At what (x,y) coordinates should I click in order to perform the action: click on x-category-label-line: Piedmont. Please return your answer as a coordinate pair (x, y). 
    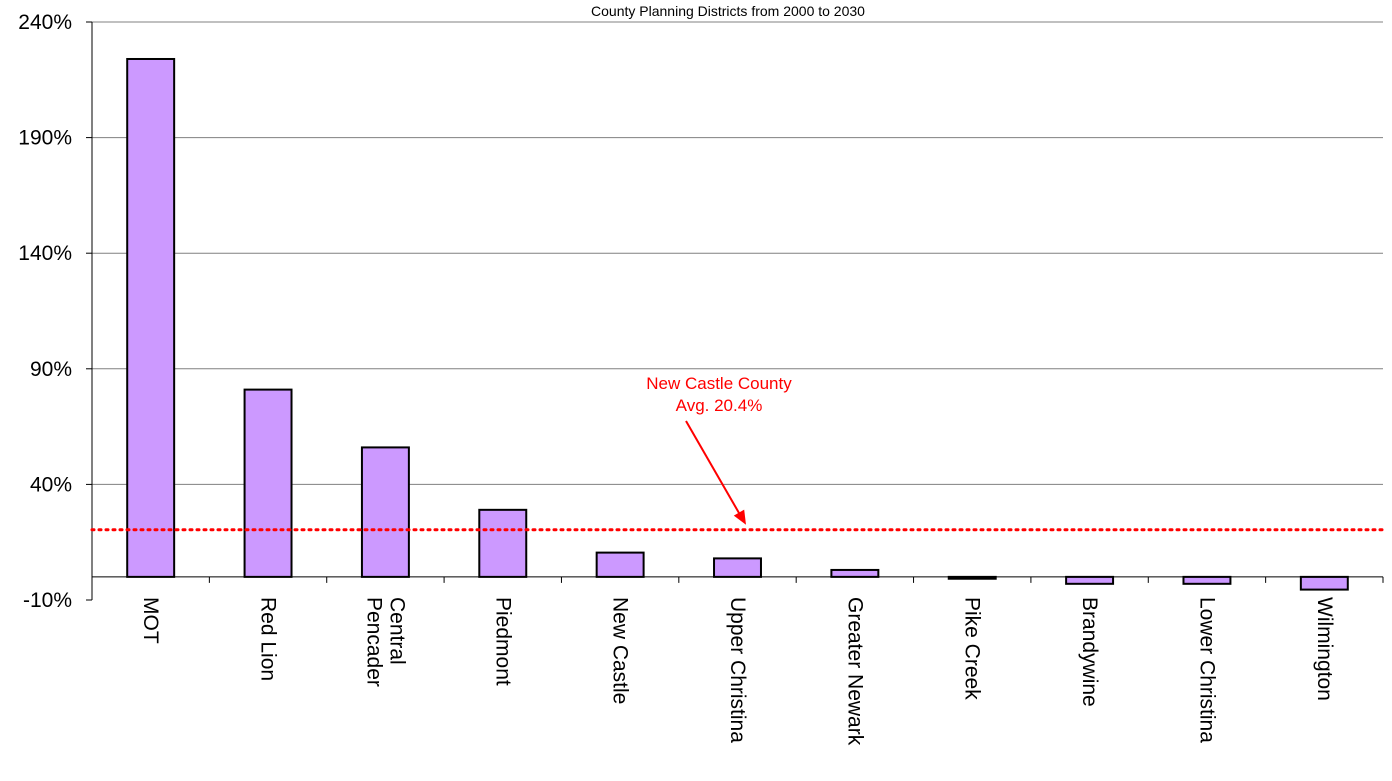
    Looking at the image, I should click on (502, 641).